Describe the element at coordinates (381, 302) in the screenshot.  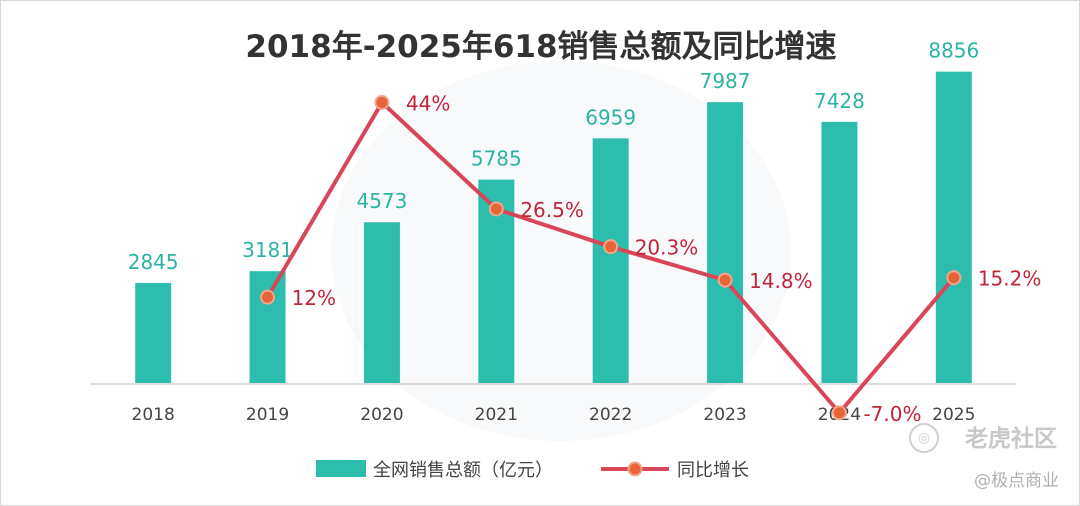
I see `bar-2020` at that location.